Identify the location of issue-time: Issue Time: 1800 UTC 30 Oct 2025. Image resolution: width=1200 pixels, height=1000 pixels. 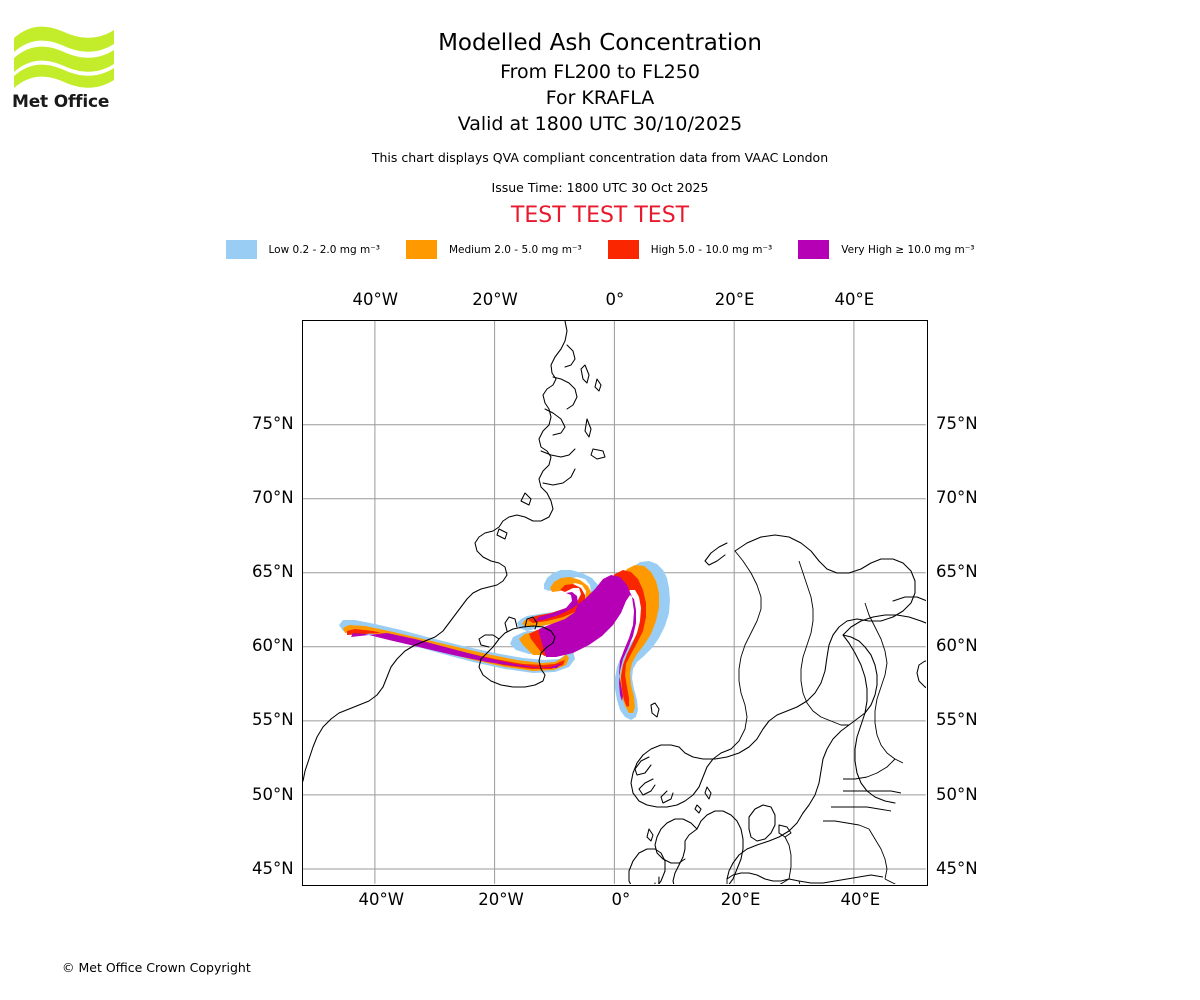
(600, 187).